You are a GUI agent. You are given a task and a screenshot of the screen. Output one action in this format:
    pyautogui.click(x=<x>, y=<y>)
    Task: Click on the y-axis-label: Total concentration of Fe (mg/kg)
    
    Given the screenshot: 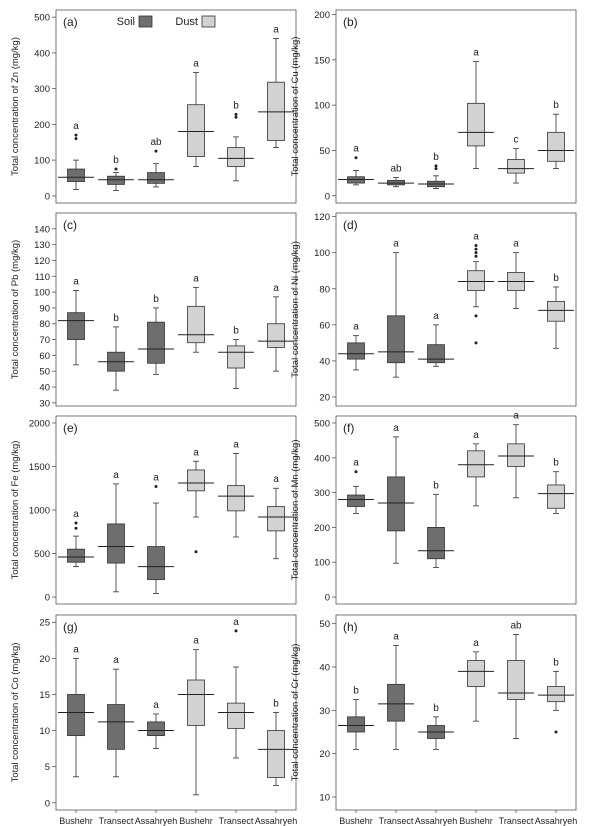 What is the action you would take?
    pyautogui.click(x=15, y=510)
    